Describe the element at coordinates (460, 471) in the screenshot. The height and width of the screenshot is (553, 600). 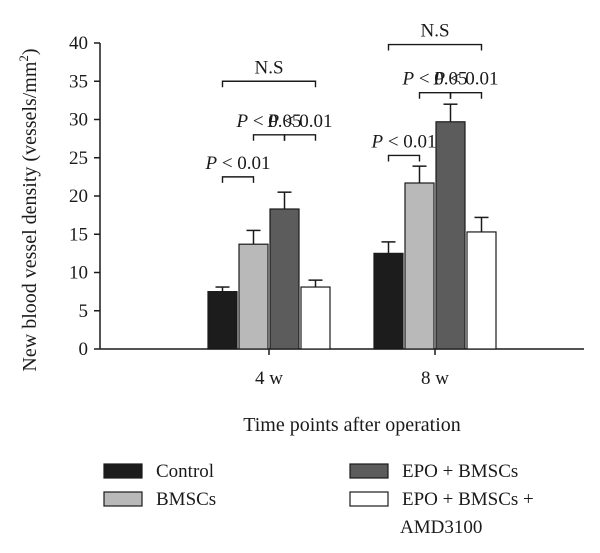
I see `legend-label: EPO + BMSCs` at that location.